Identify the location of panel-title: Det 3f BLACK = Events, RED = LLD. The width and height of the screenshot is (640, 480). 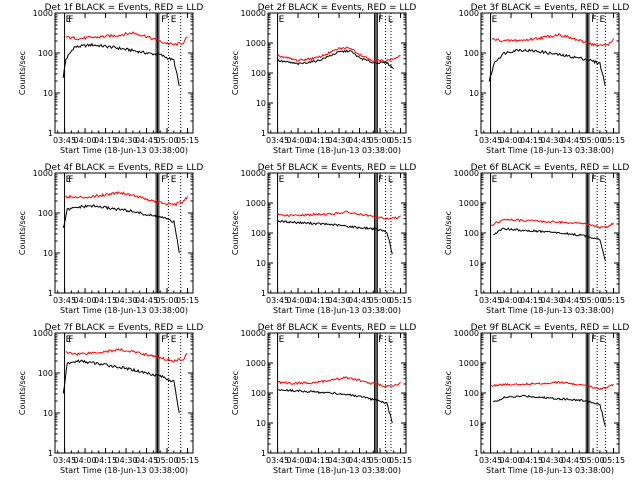
(550, 8).